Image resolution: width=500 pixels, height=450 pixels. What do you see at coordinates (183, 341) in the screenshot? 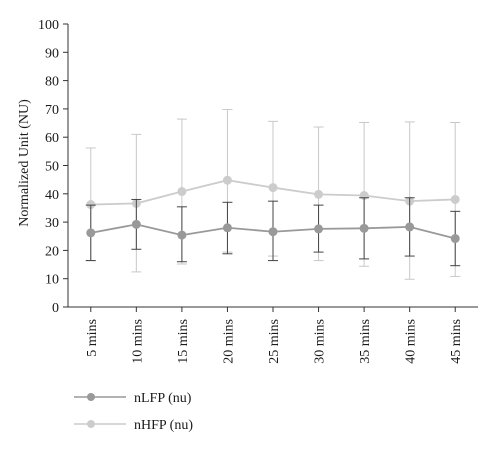
I see `x-tick-label: 15 mins` at bounding box center [183, 341].